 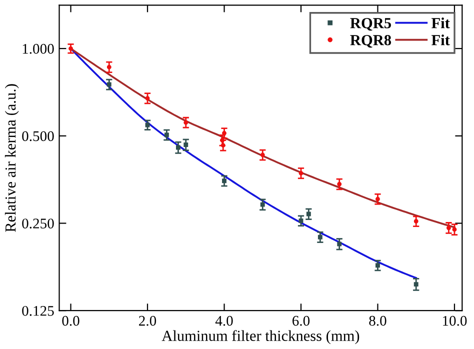 I want to click on y-tick-label: 0.125, so click(x=38, y=311).